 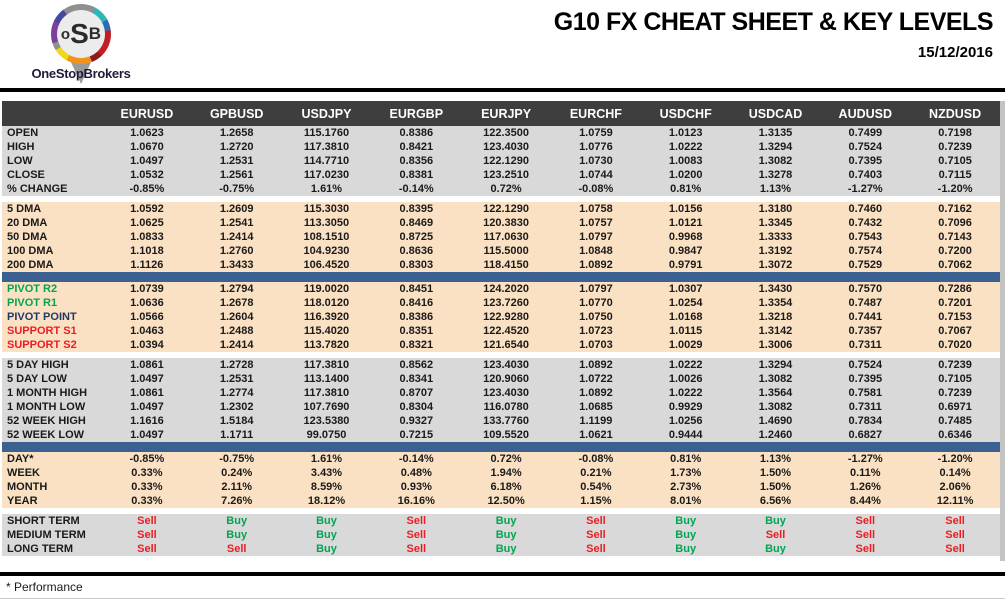 I want to click on cell: 1.0532, so click(x=147, y=175).